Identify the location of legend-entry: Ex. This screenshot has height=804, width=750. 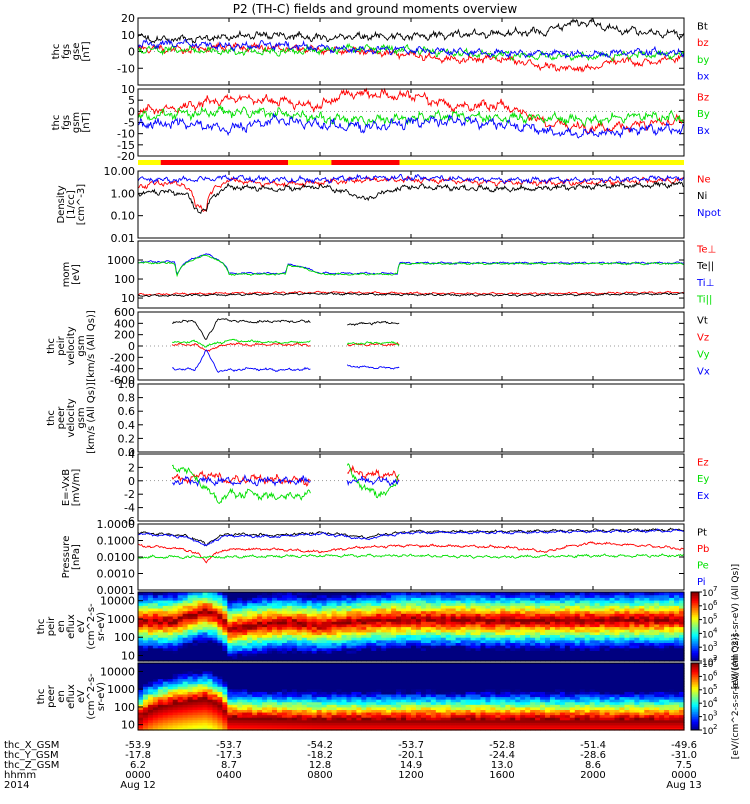
(703, 496).